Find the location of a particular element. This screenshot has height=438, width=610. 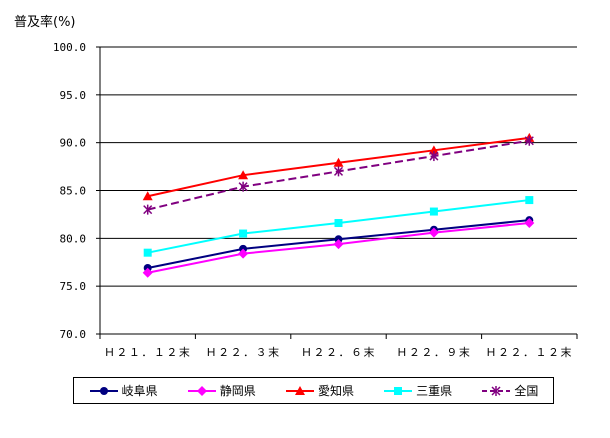

legend-item: 岐阜県 is located at coordinates (123, 390).